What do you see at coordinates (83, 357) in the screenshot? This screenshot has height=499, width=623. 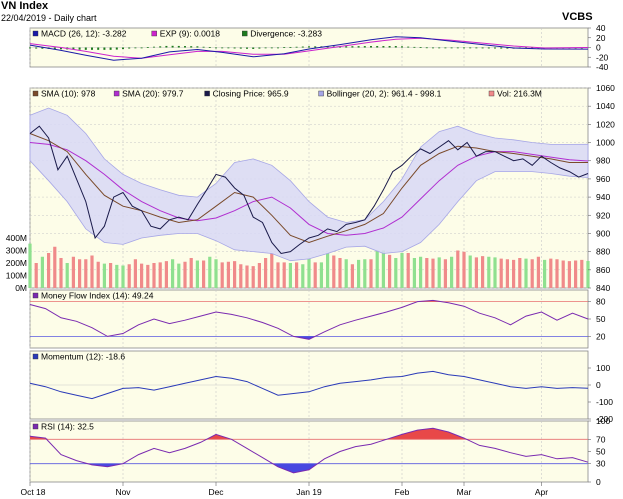 I see `momentum-legend-label-0: Momentum (12): -18.6` at bounding box center [83, 357].